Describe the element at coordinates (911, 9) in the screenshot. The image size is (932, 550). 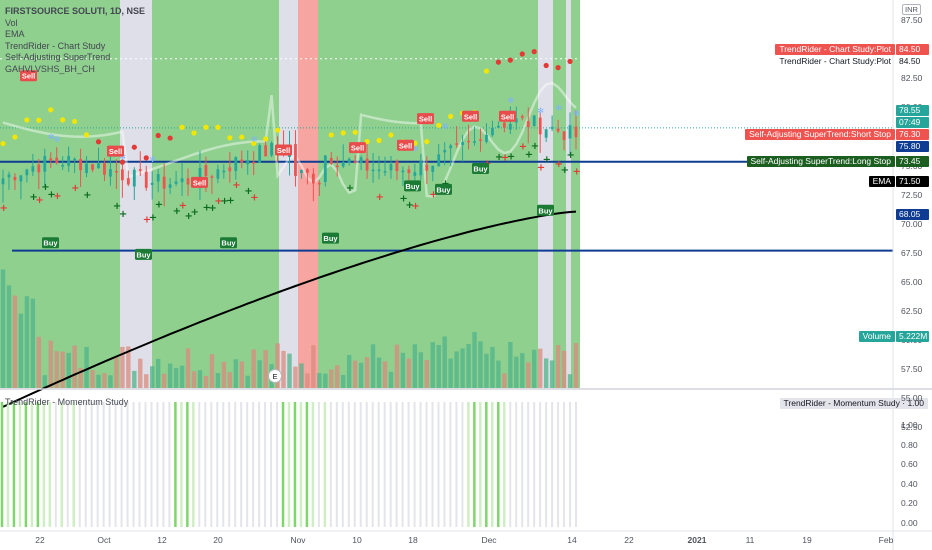
I see `currency-label: INR` at that location.